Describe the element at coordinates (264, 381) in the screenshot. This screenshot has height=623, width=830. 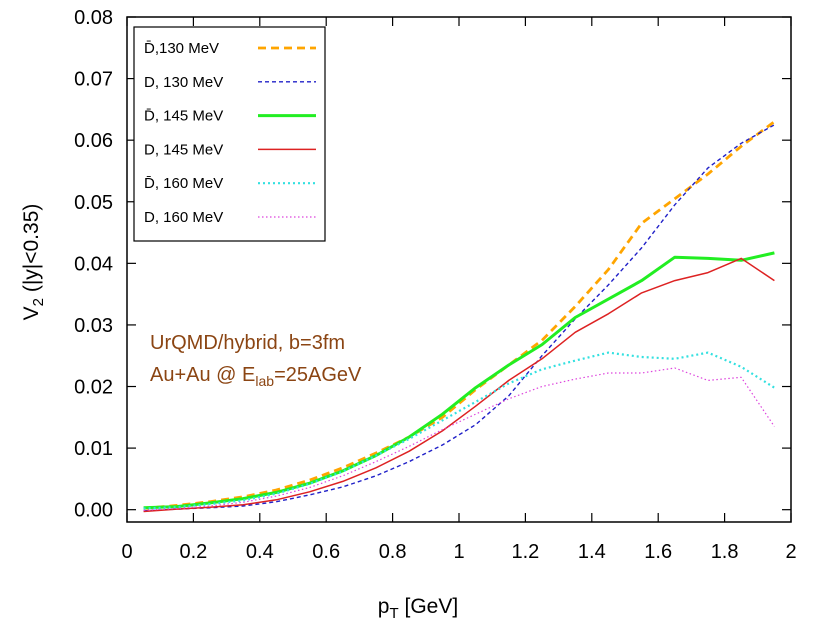
I see `annotation-line2-sub: lab` at that location.